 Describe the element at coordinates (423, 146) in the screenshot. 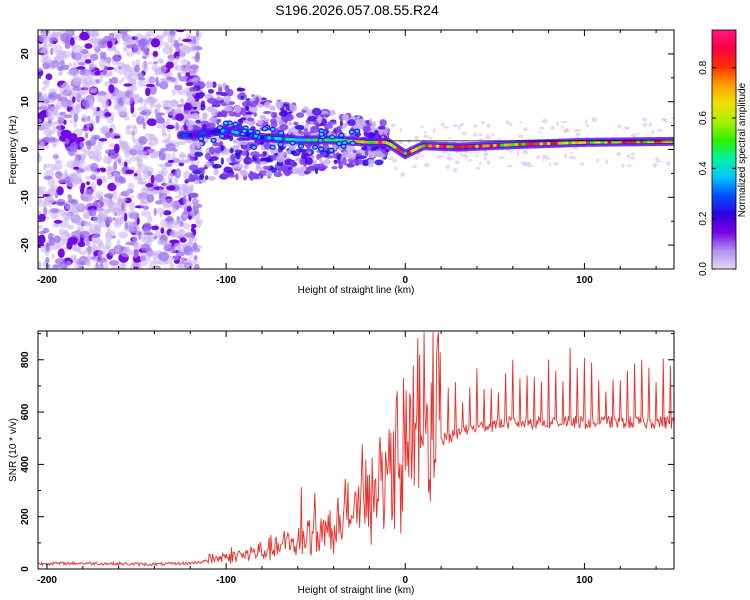

I see `ridge-segment` at that location.